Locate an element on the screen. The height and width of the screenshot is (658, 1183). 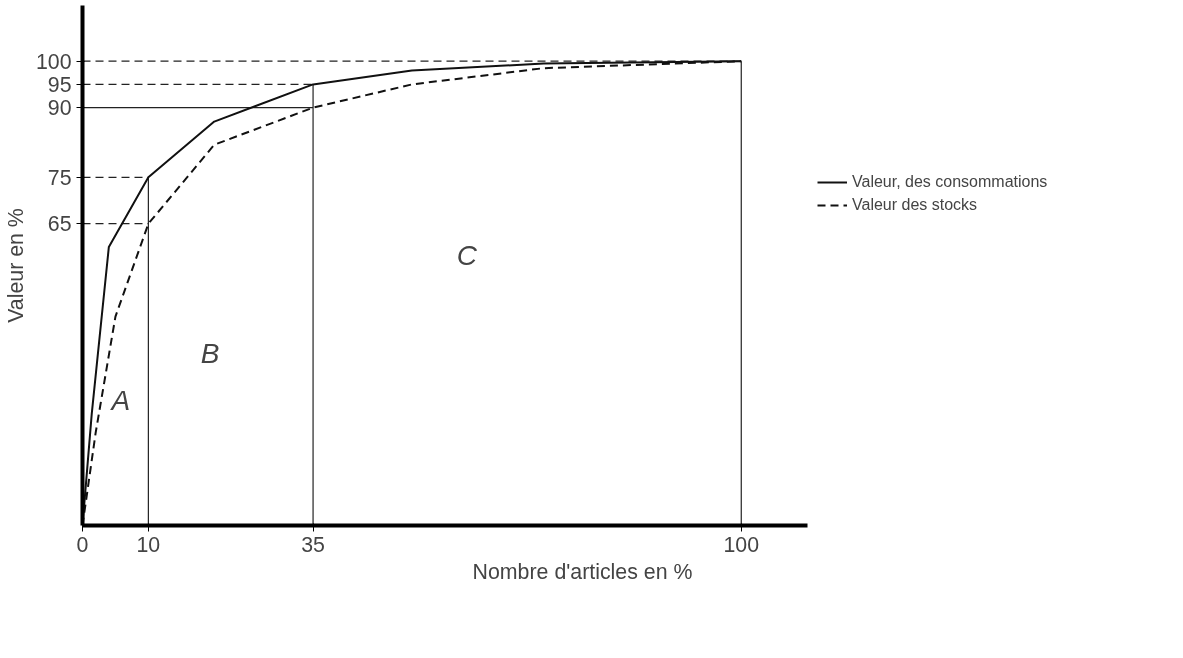
y-tick-label: 90 is located at coordinates (59, 108).